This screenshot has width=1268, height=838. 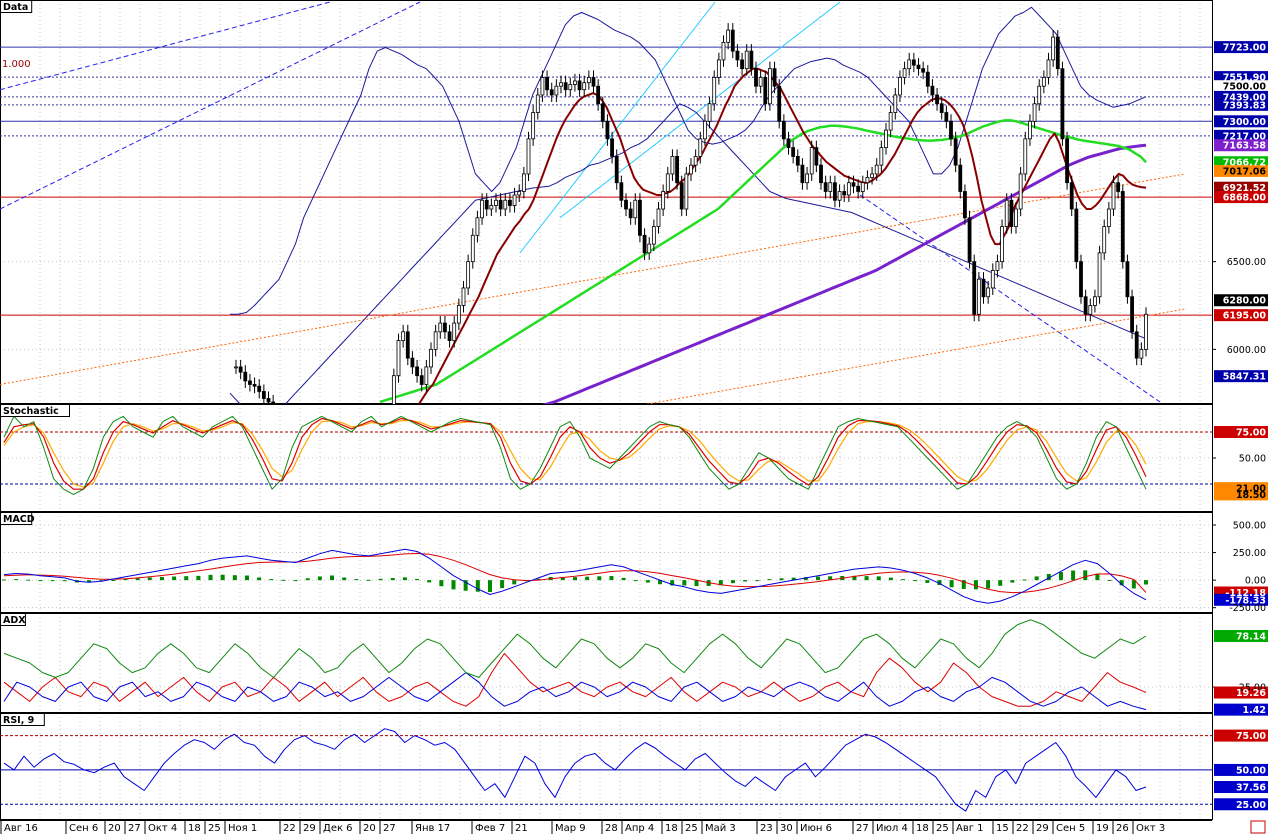 I want to click on panel-label: MACD, so click(x=19, y=519).